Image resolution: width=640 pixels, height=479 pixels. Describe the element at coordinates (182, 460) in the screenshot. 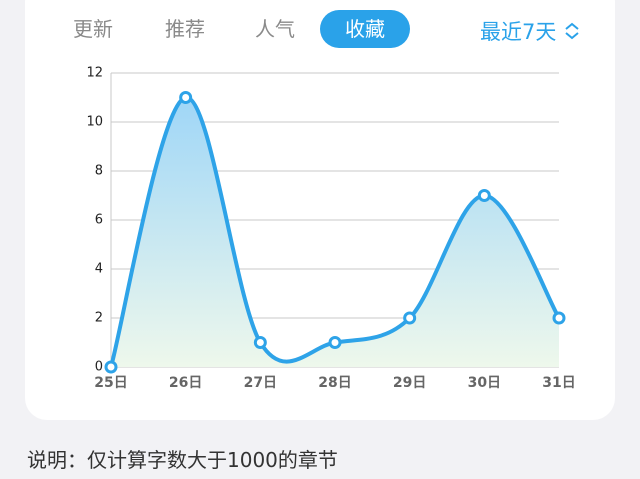

I see `note: 说明：仅计算字数大于1000的章节` at that location.